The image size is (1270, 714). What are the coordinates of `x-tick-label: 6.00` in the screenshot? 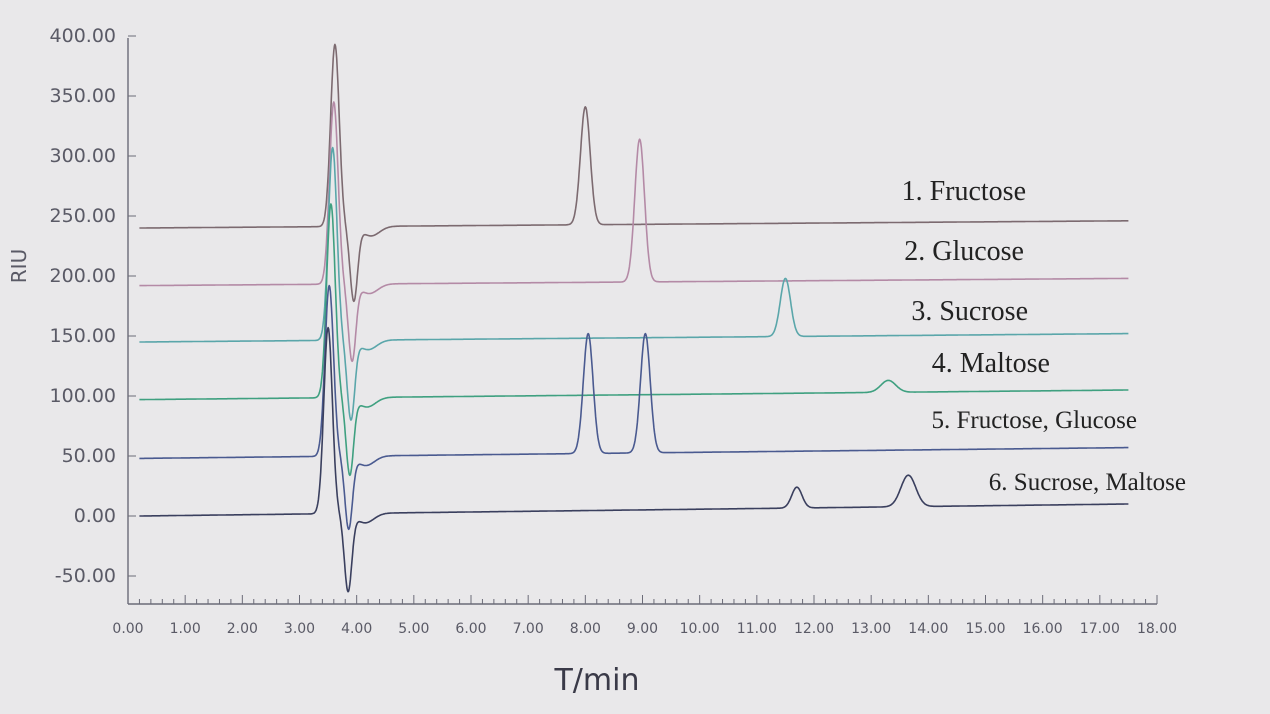 It's located at (470, 629).